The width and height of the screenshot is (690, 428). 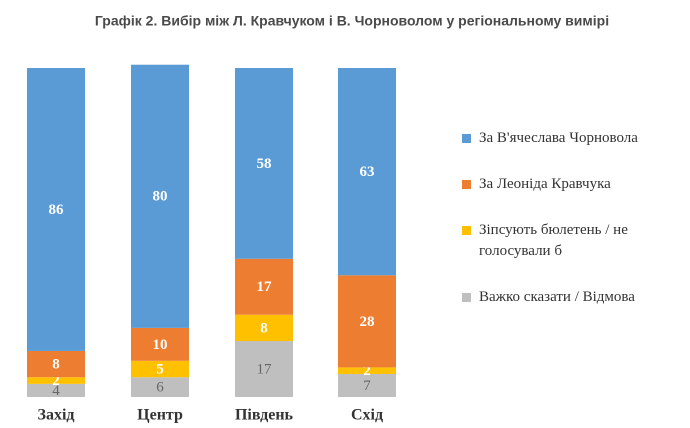 I want to click on data-label: 80, so click(x=160, y=197).